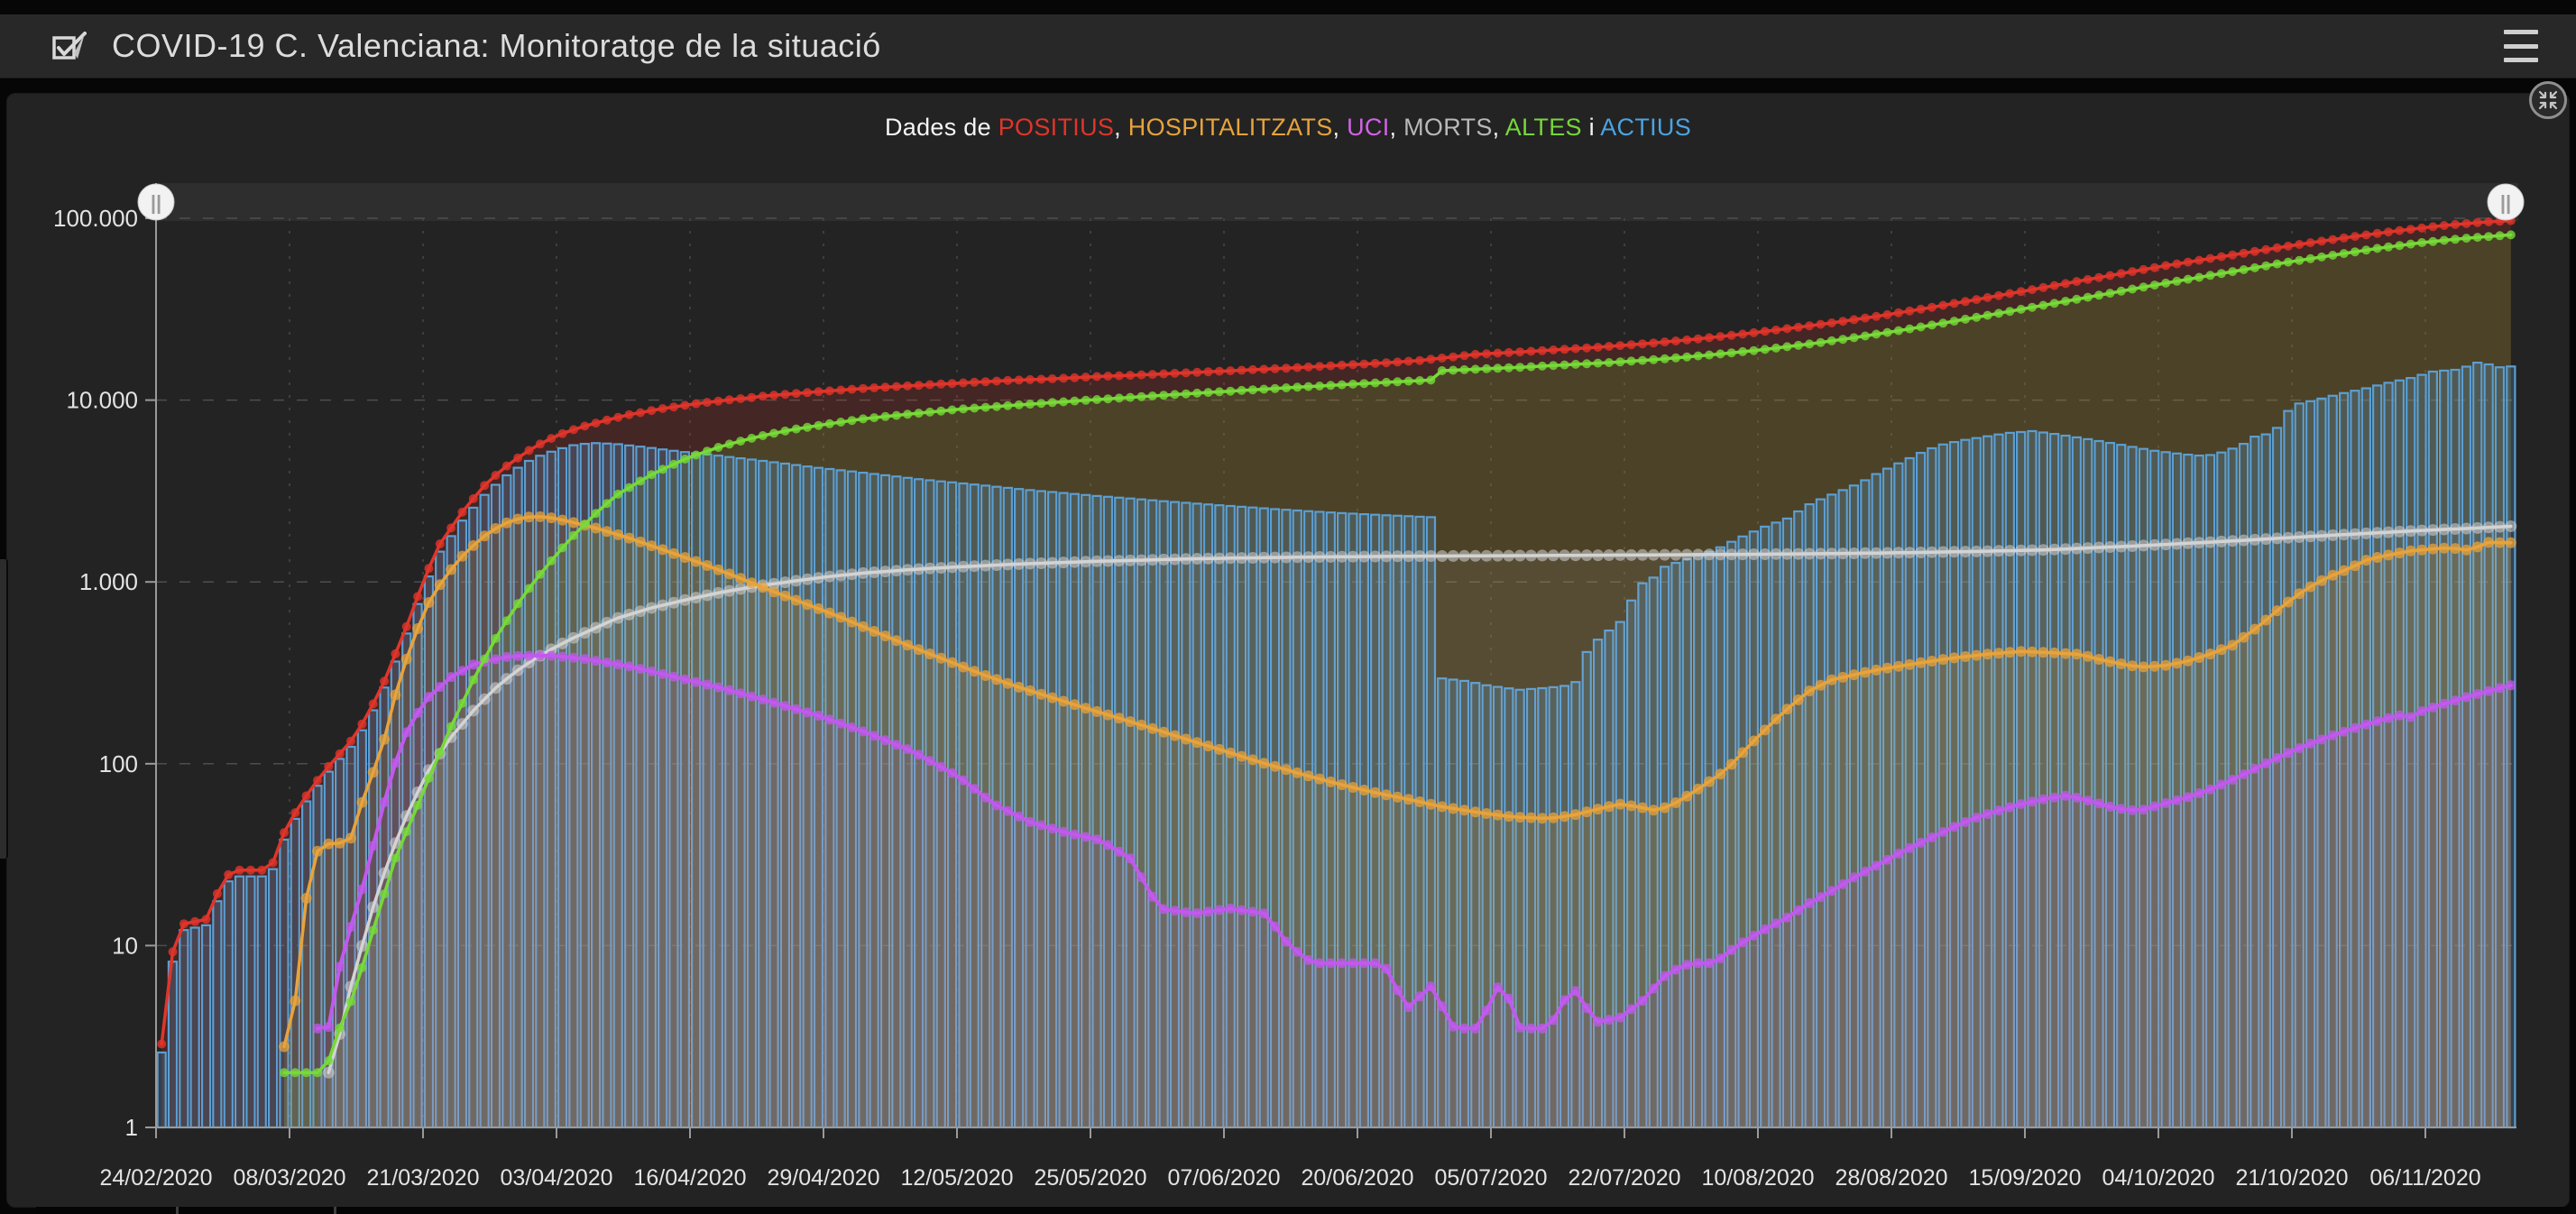  What do you see at coordinates (69, 46) in the screenshot?
I see `app-logo-icon` at bounding box center [69, 46].